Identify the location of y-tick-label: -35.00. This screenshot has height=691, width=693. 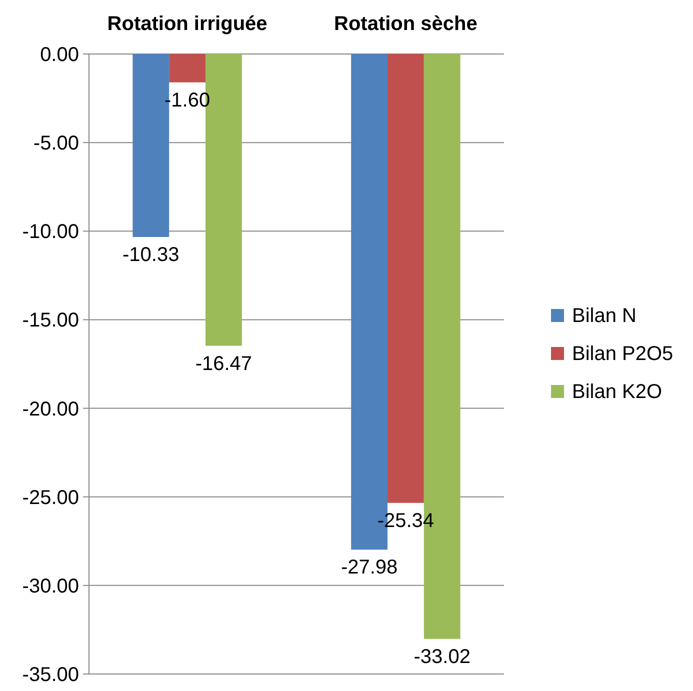
(50, 675).